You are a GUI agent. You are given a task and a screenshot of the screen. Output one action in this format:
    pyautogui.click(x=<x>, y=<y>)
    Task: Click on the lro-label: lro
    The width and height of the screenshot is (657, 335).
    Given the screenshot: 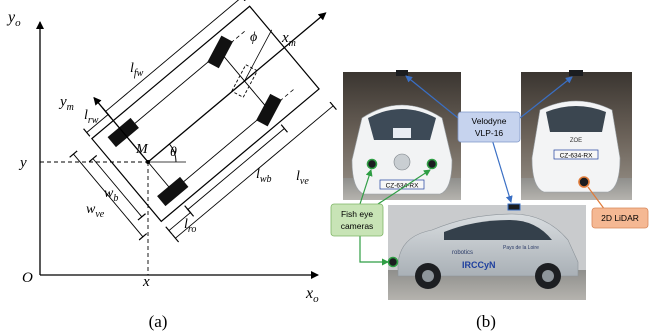 What is the action you would take?
    pyautogui.click(x=190, y=226)
    